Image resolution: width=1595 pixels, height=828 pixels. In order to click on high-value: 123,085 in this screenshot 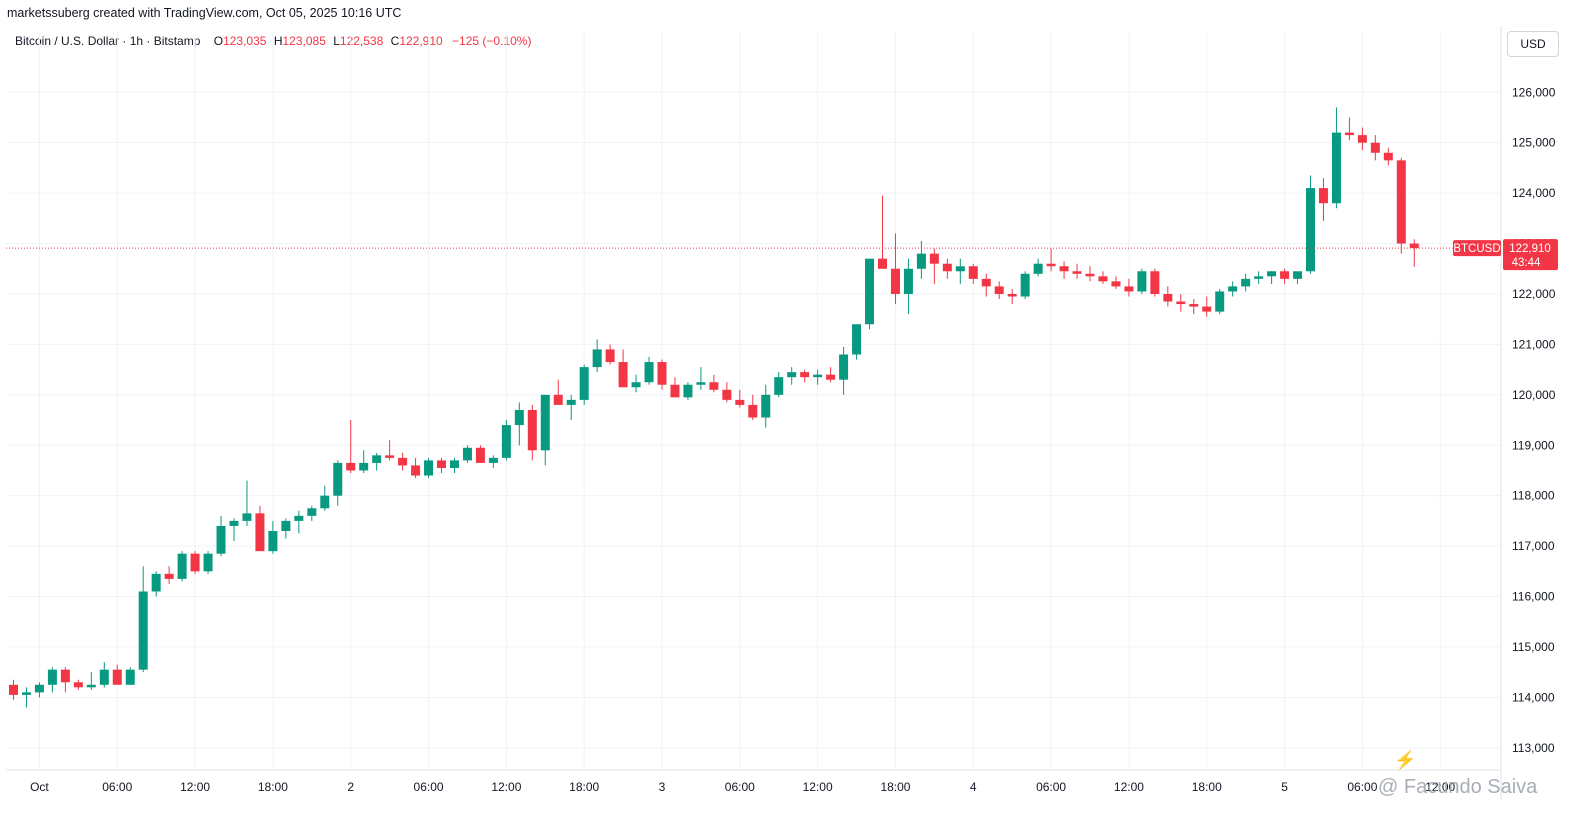, I will do `click(304, 41)`.